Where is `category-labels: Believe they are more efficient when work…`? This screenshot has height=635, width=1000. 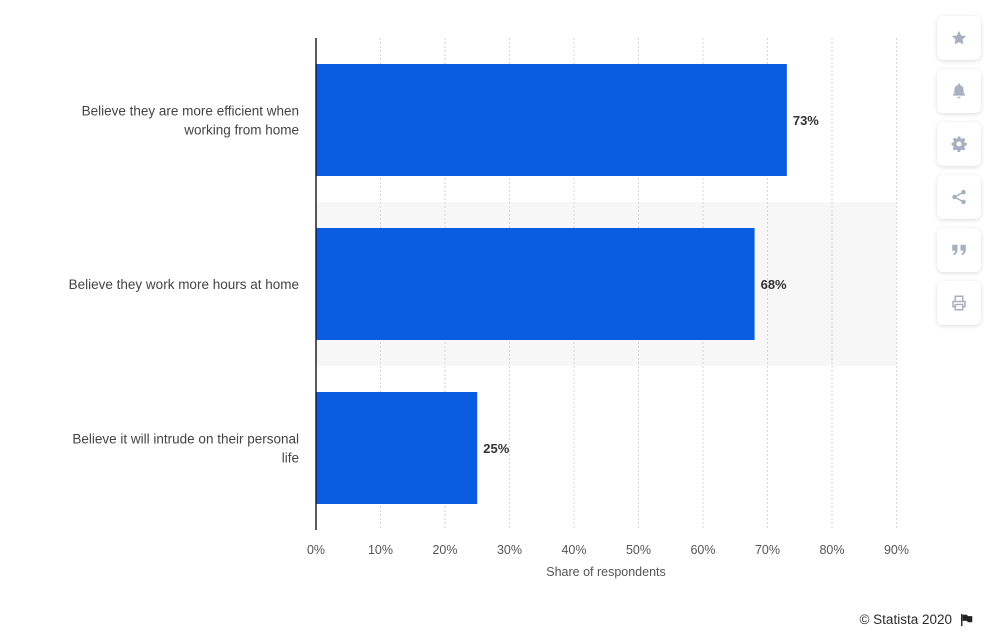 category-labels: Believe they are more efficient when work… is located at coordinates (184, 285).